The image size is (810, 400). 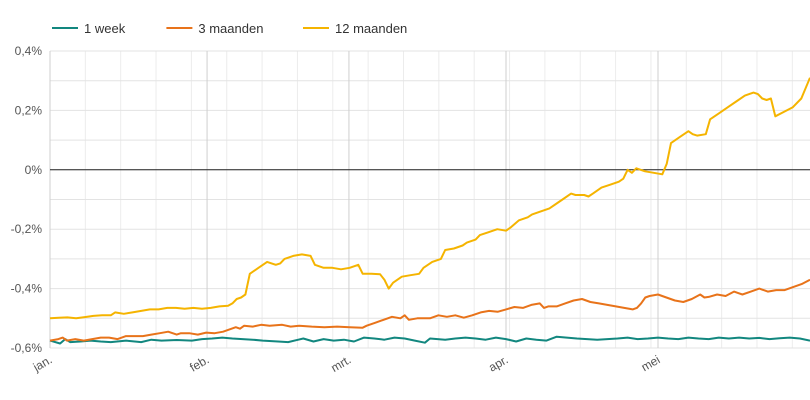 I want to click on legend-item-1-week: 1 week, so click(x=89, y=28).